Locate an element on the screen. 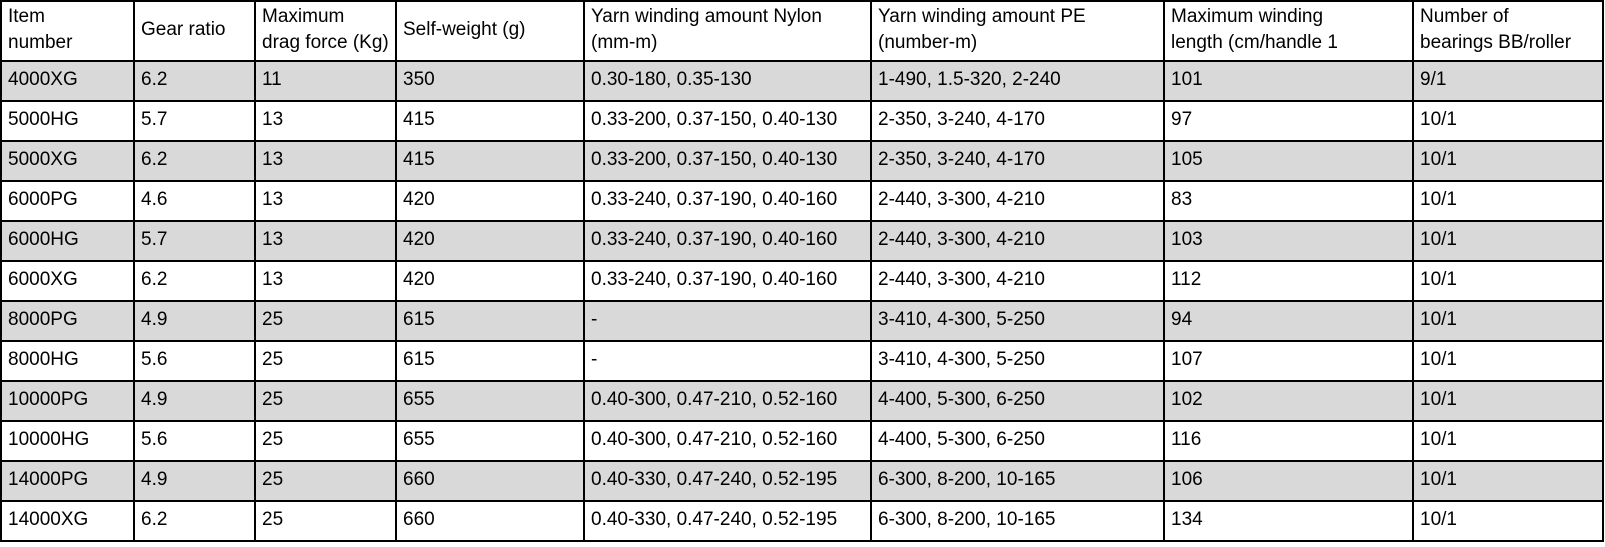 The image size is (1605, 547). table-cell: 11 is located at coordinates (325, 81).